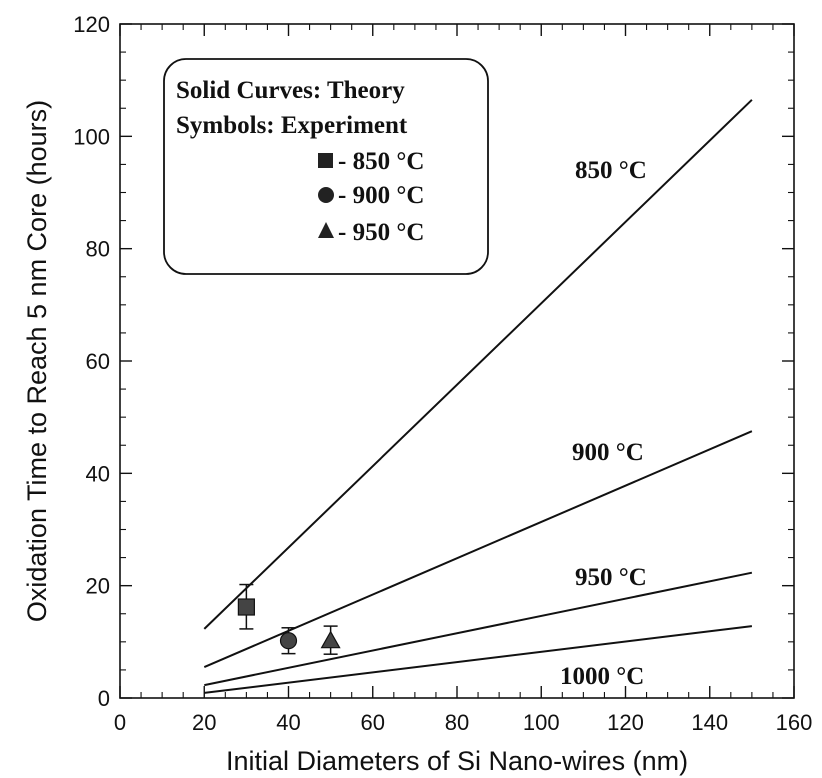  Describe the element at coordinates (91, 24) in the screenshot. I see `y-tick-label: 120` at that location.